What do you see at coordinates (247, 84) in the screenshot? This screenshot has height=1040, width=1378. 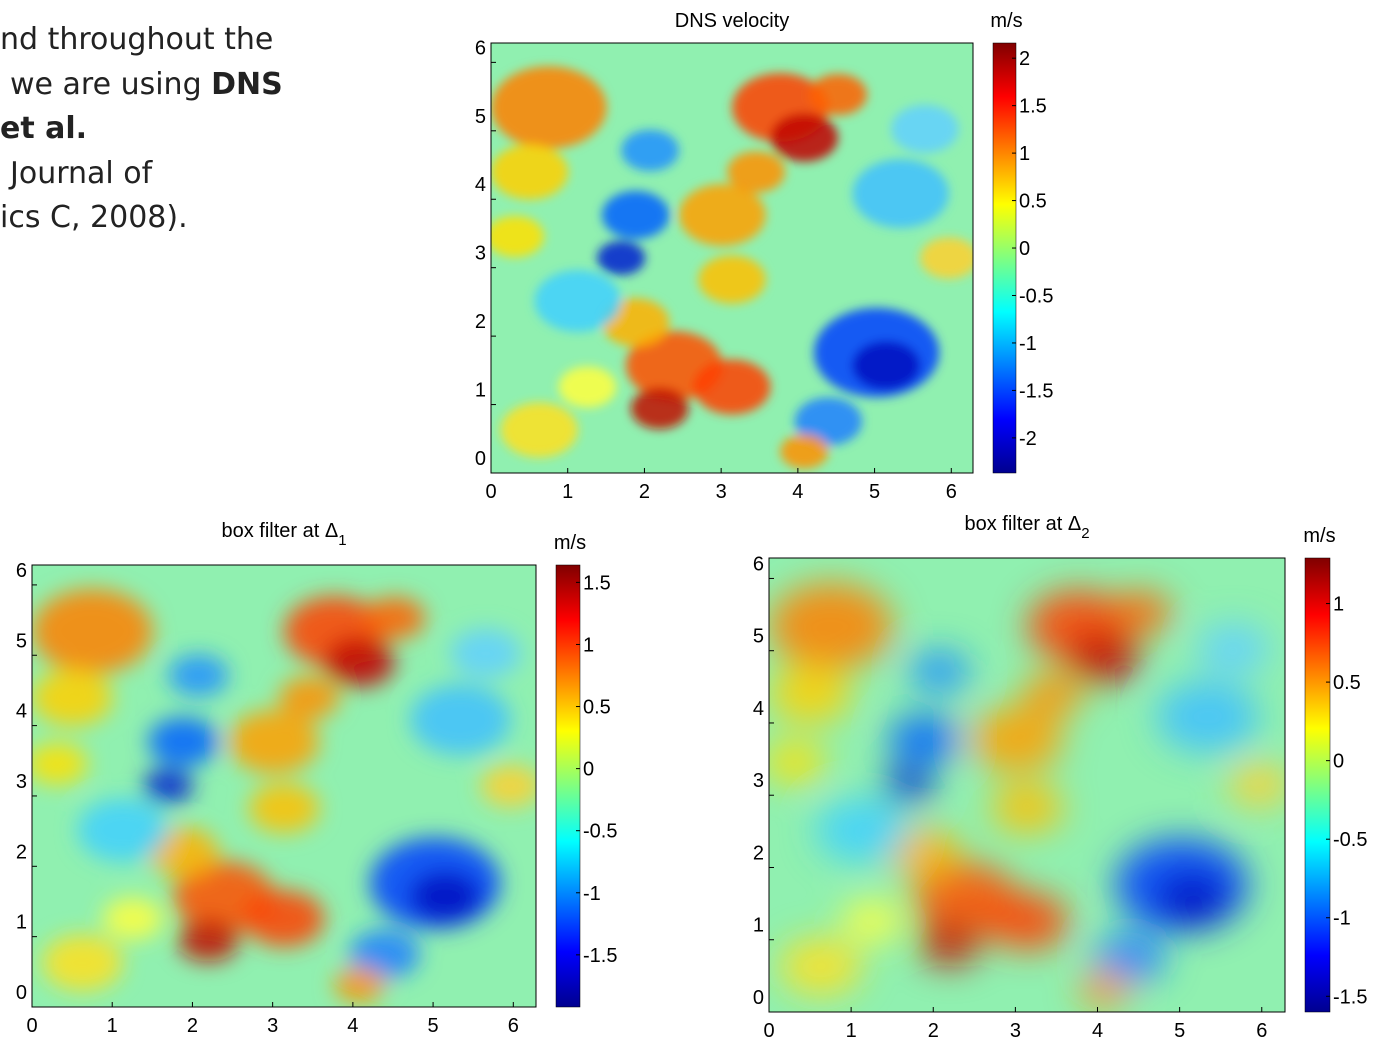 I see `text-span: DNS` at bounding box center [247, 84].